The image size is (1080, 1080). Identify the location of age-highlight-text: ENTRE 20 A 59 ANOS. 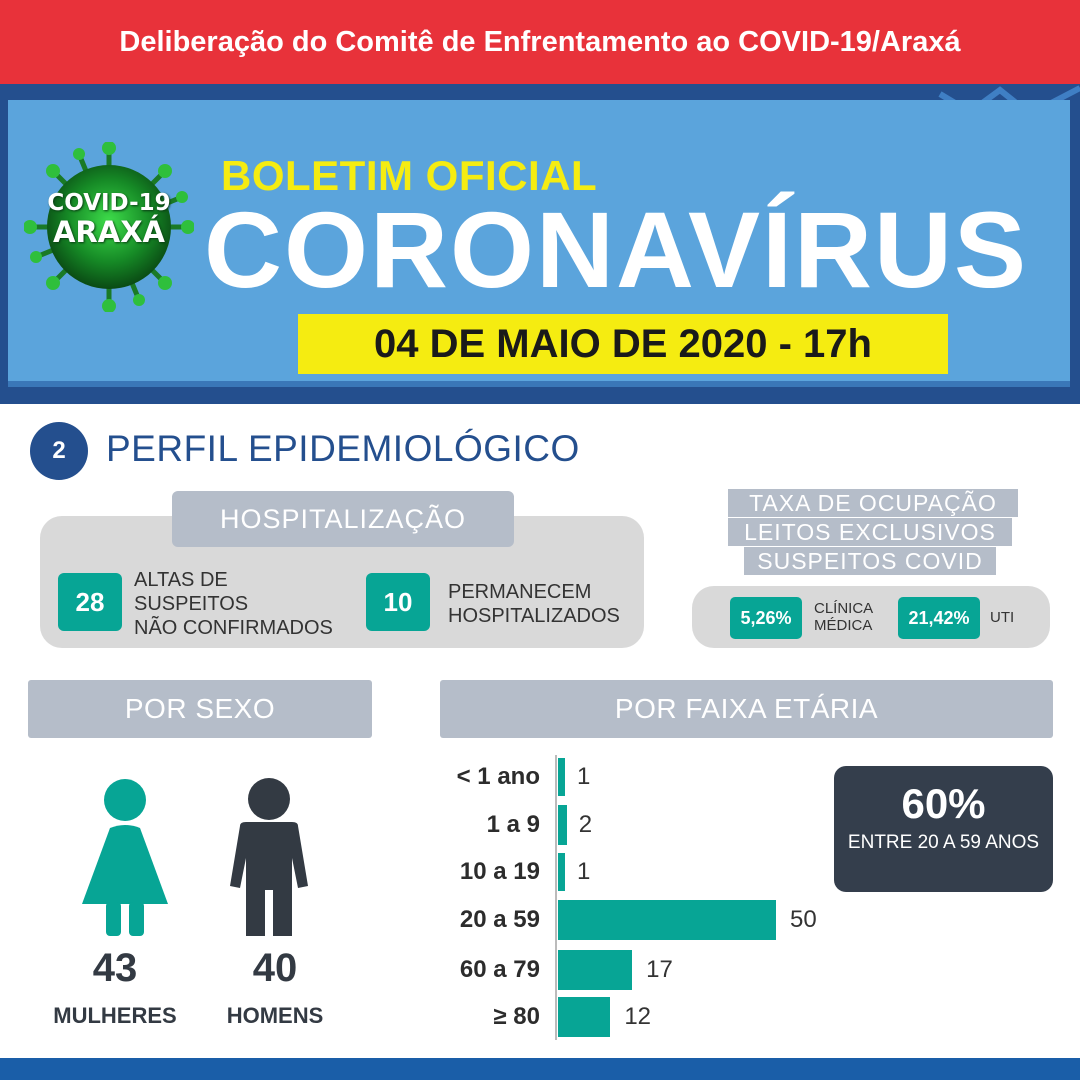
(943, 842).